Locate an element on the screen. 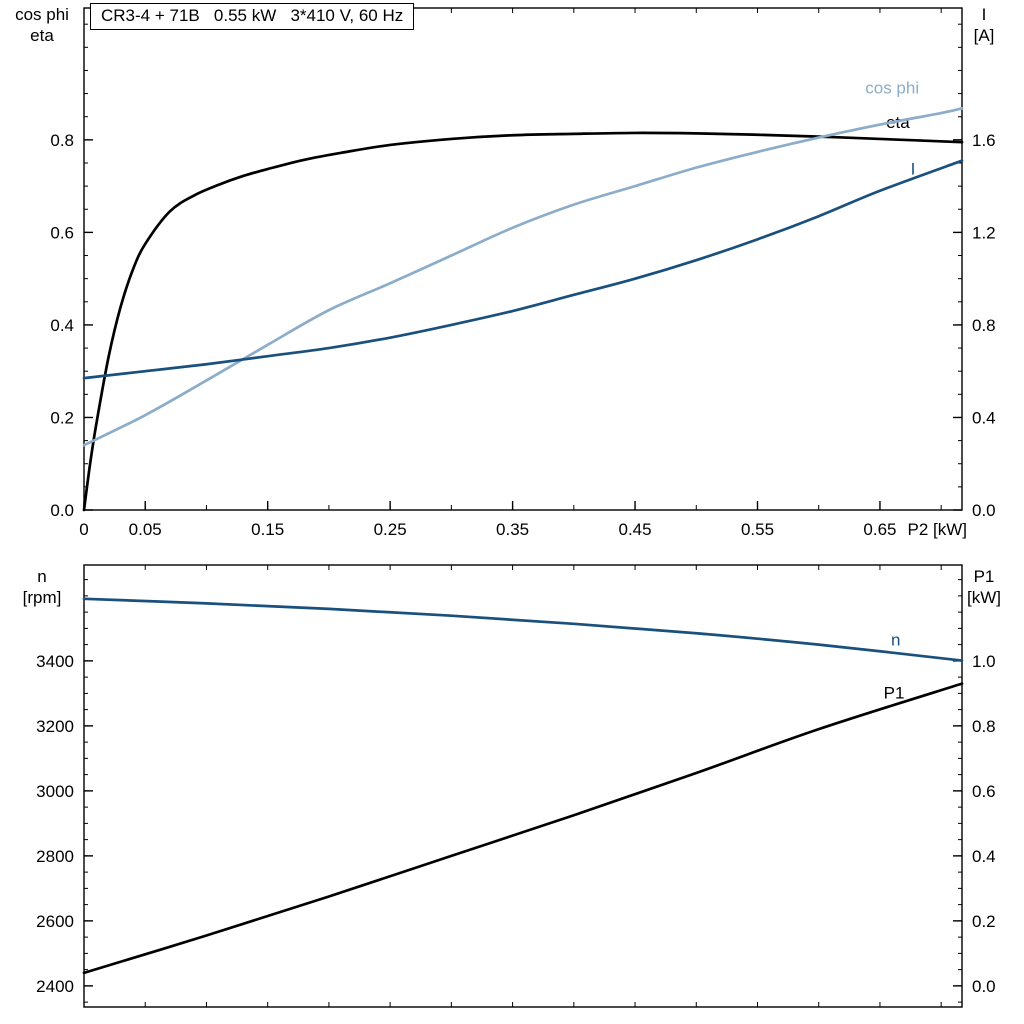  curve-label-p1: P1 is located at coordinates (894, 692).